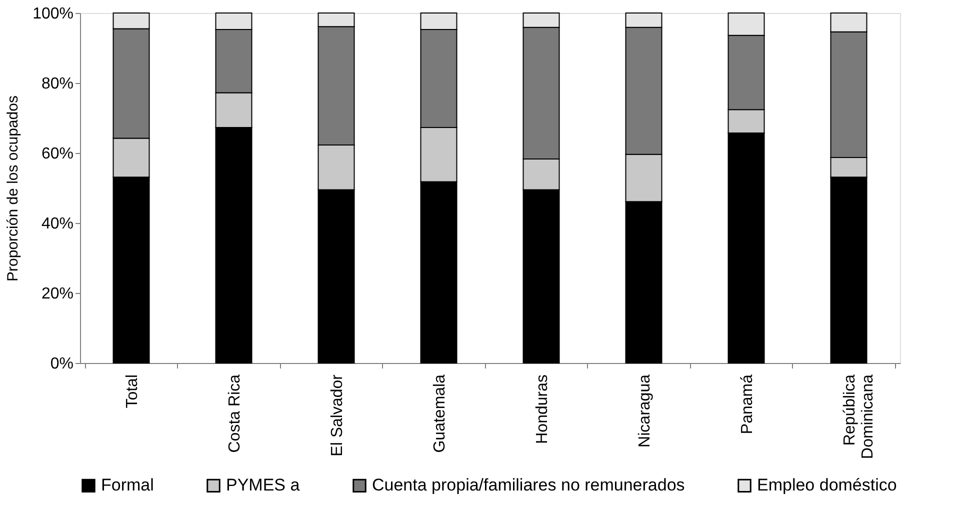 Image resolution: width=956 pixels, height=531 pixels. What do you see at coordinates (53, 14) in the screenshot?
I see `y-tick-label: 100%` at bounding box center [53, 14].